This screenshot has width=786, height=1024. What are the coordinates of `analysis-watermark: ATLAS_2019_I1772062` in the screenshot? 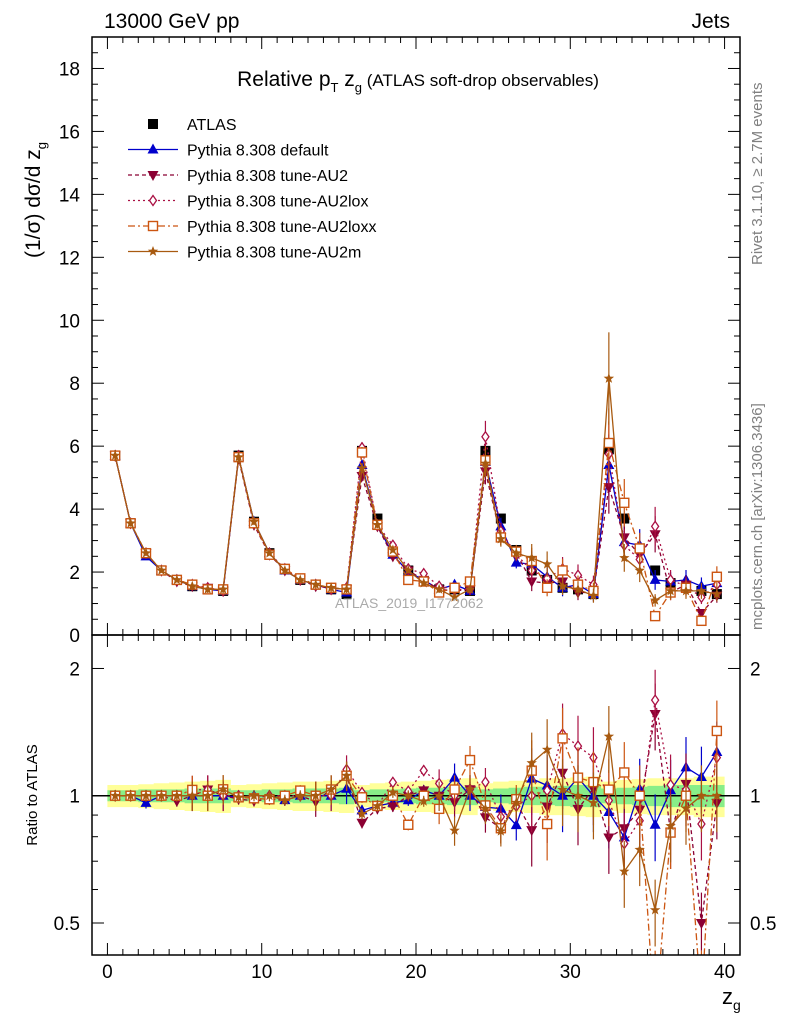 It's located at (409, 603).